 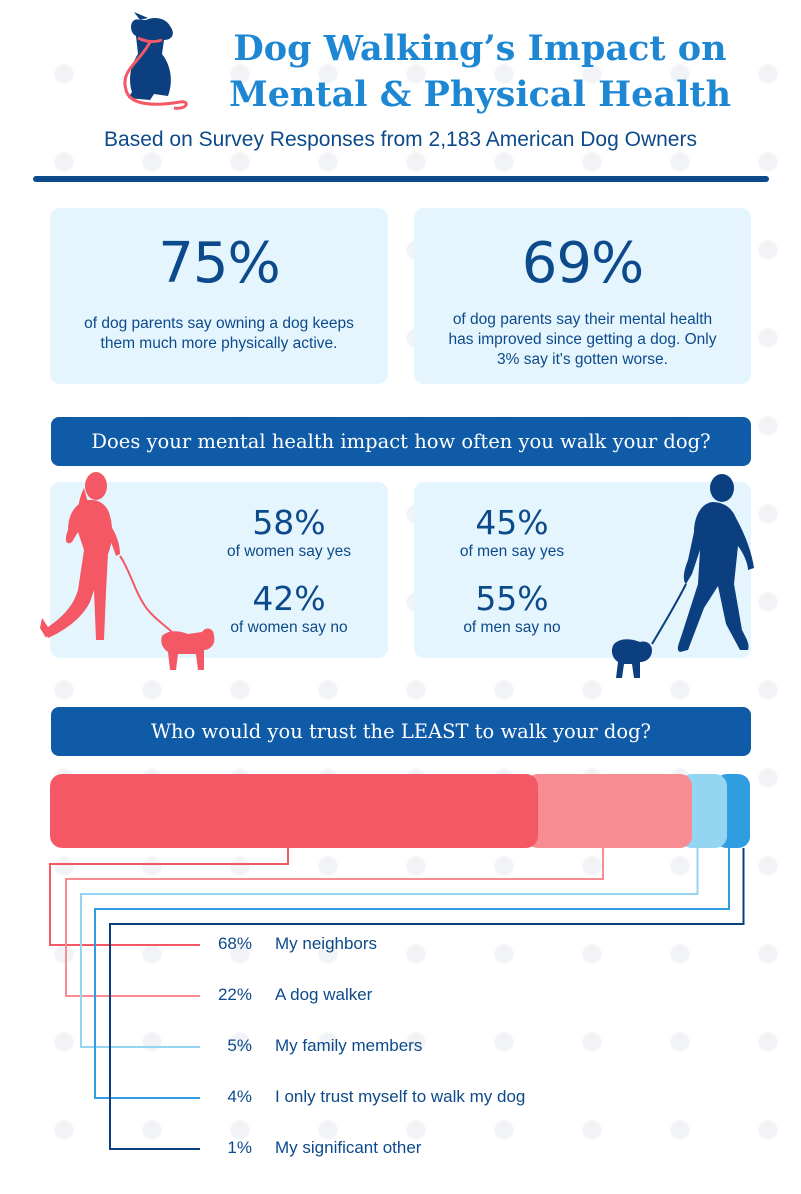 I want to click on legend-label: A dog walker, so click(x=324, y=994).